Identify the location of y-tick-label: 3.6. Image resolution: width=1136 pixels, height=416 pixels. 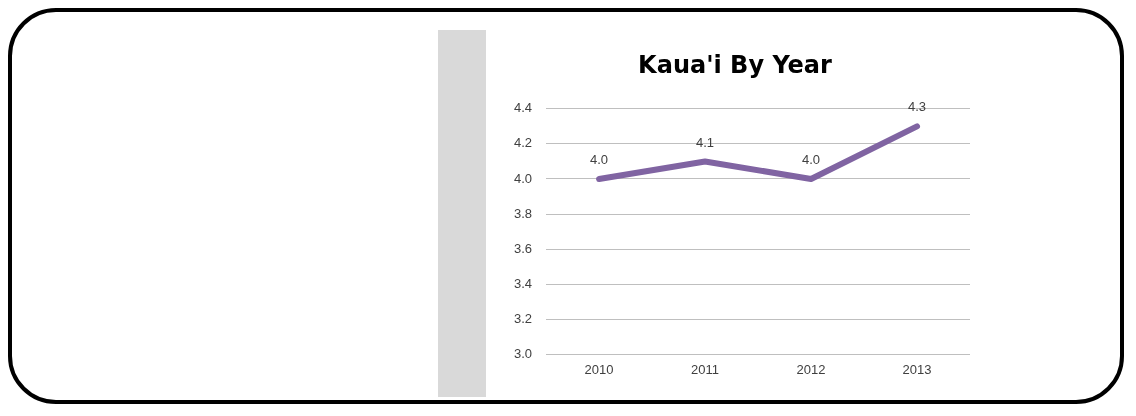
(523, 248).